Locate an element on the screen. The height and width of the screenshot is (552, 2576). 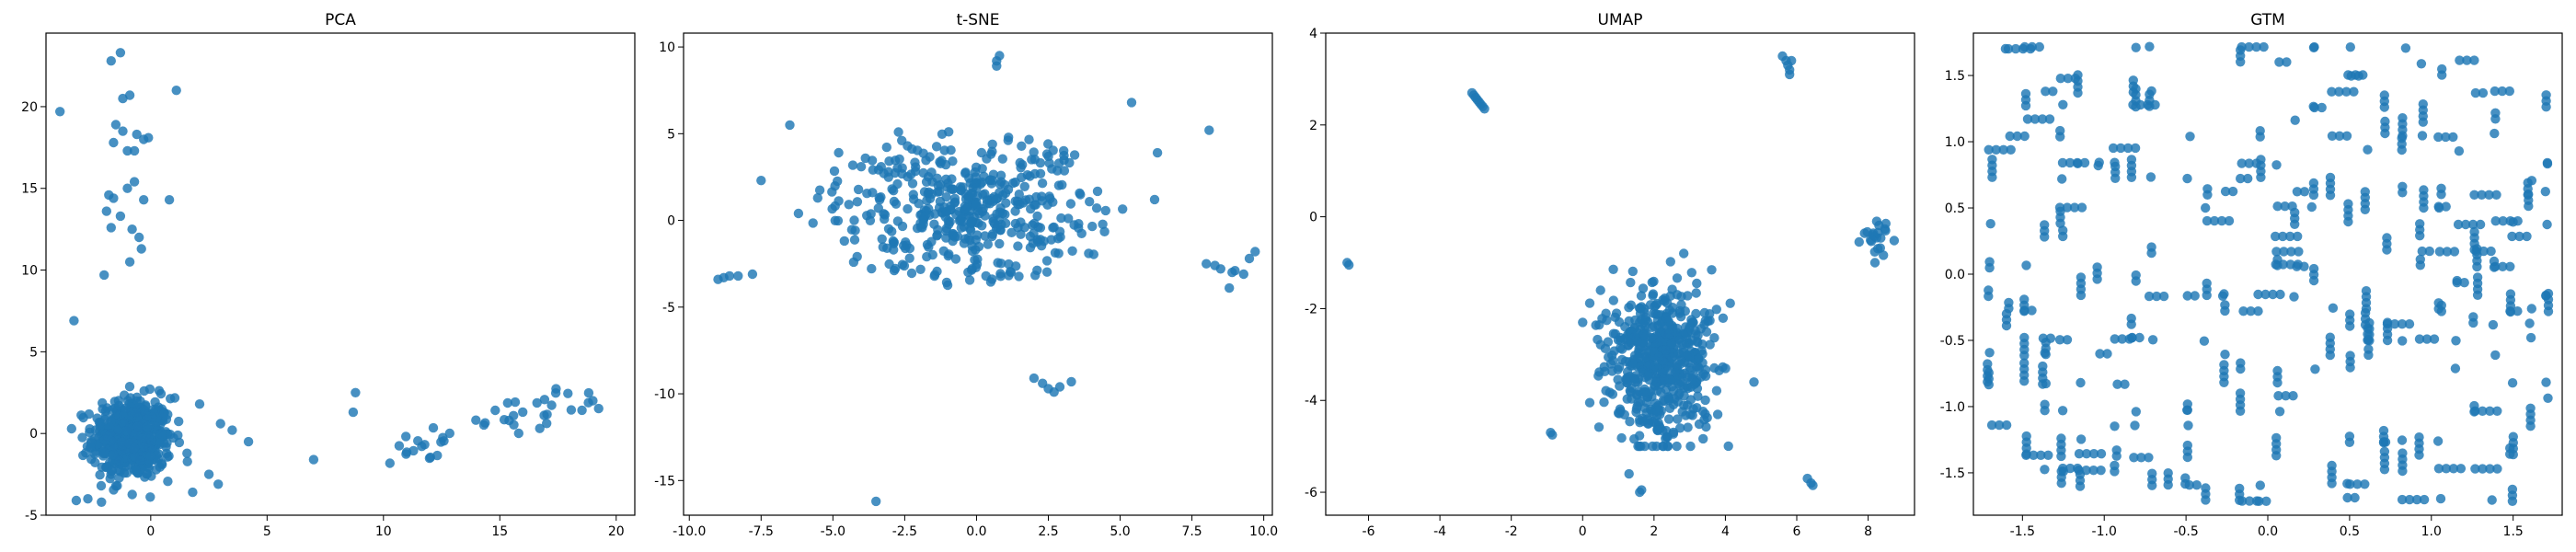
umap-y-tick-label: 0 is located at coordinates (1313, 218).